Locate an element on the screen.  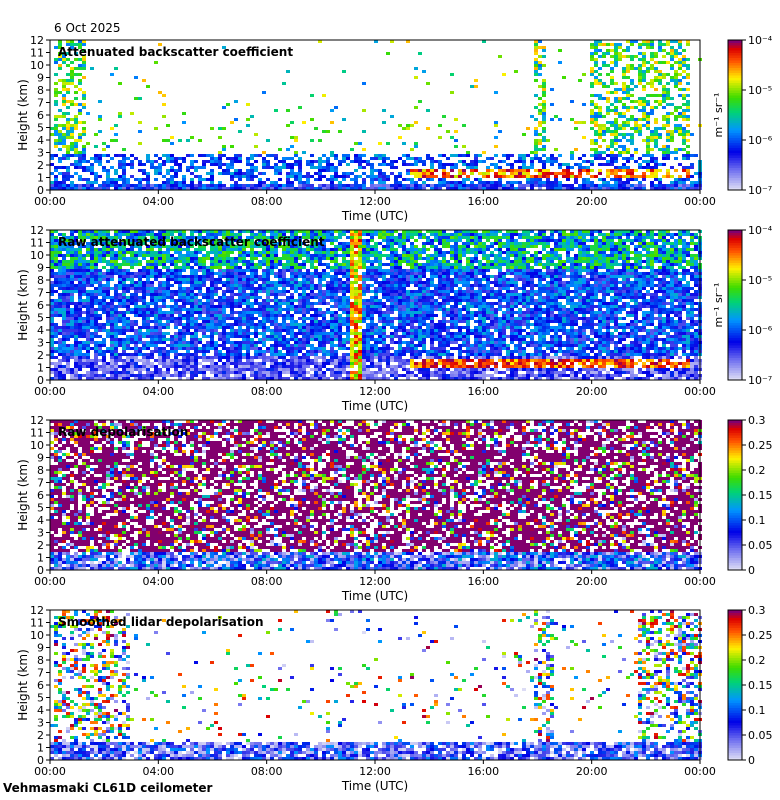
instrument-label: Vehmasmaki CL61D ceilometer is located at coordinates (108, 788).